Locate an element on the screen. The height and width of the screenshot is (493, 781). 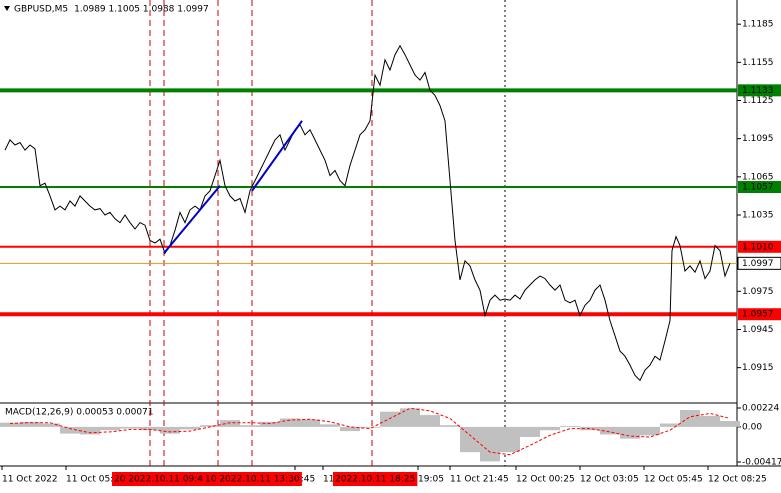
level-label: 1.0957 is located at coordinates (758, 315).